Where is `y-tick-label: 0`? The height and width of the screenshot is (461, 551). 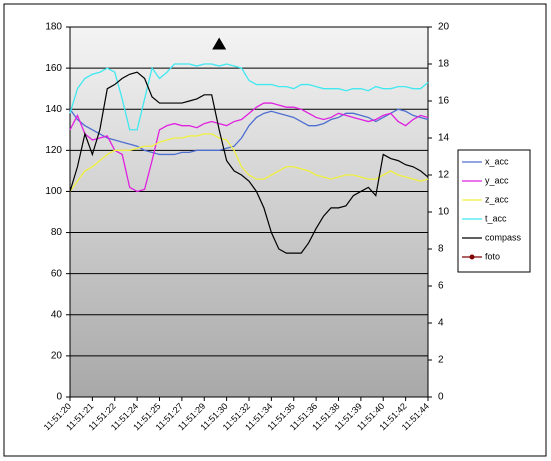
y-tick-label: 0 is located at coordinates (59, 397).